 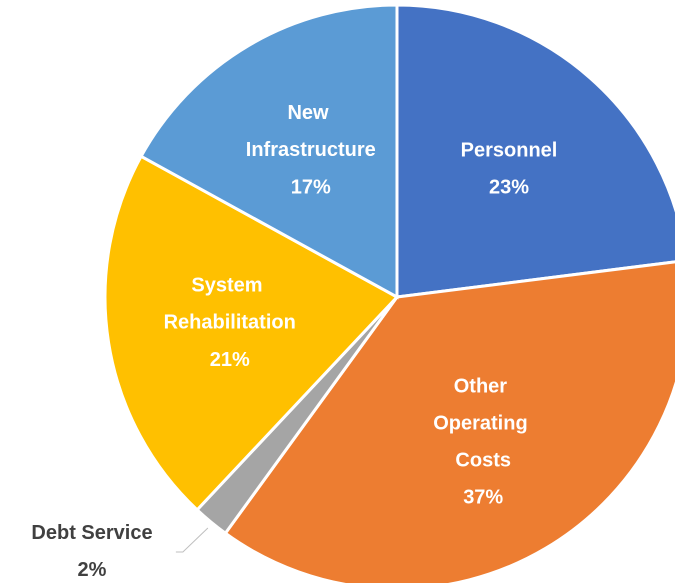 I want to click on label-line: New, so click(x=310, y=114).